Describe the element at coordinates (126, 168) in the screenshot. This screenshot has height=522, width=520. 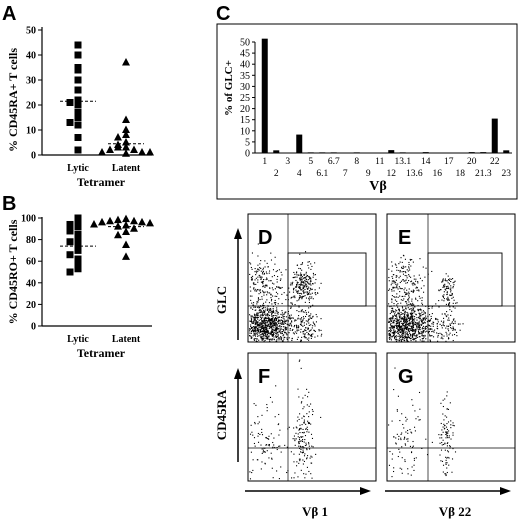
I see `panel-a-cat-latent: Latent` at that location.